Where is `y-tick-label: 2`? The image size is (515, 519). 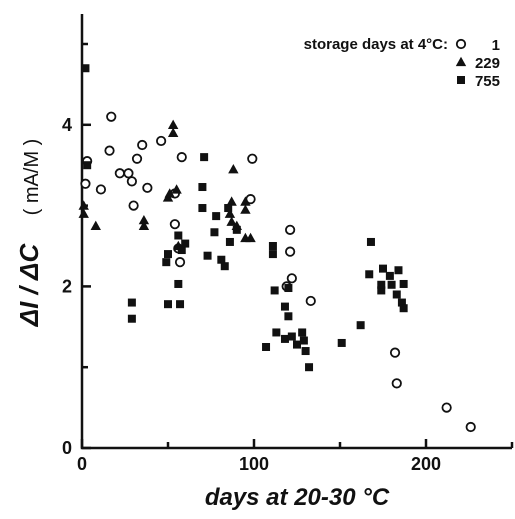 y-tick-label: 2 is located at coordinates (67, 286).